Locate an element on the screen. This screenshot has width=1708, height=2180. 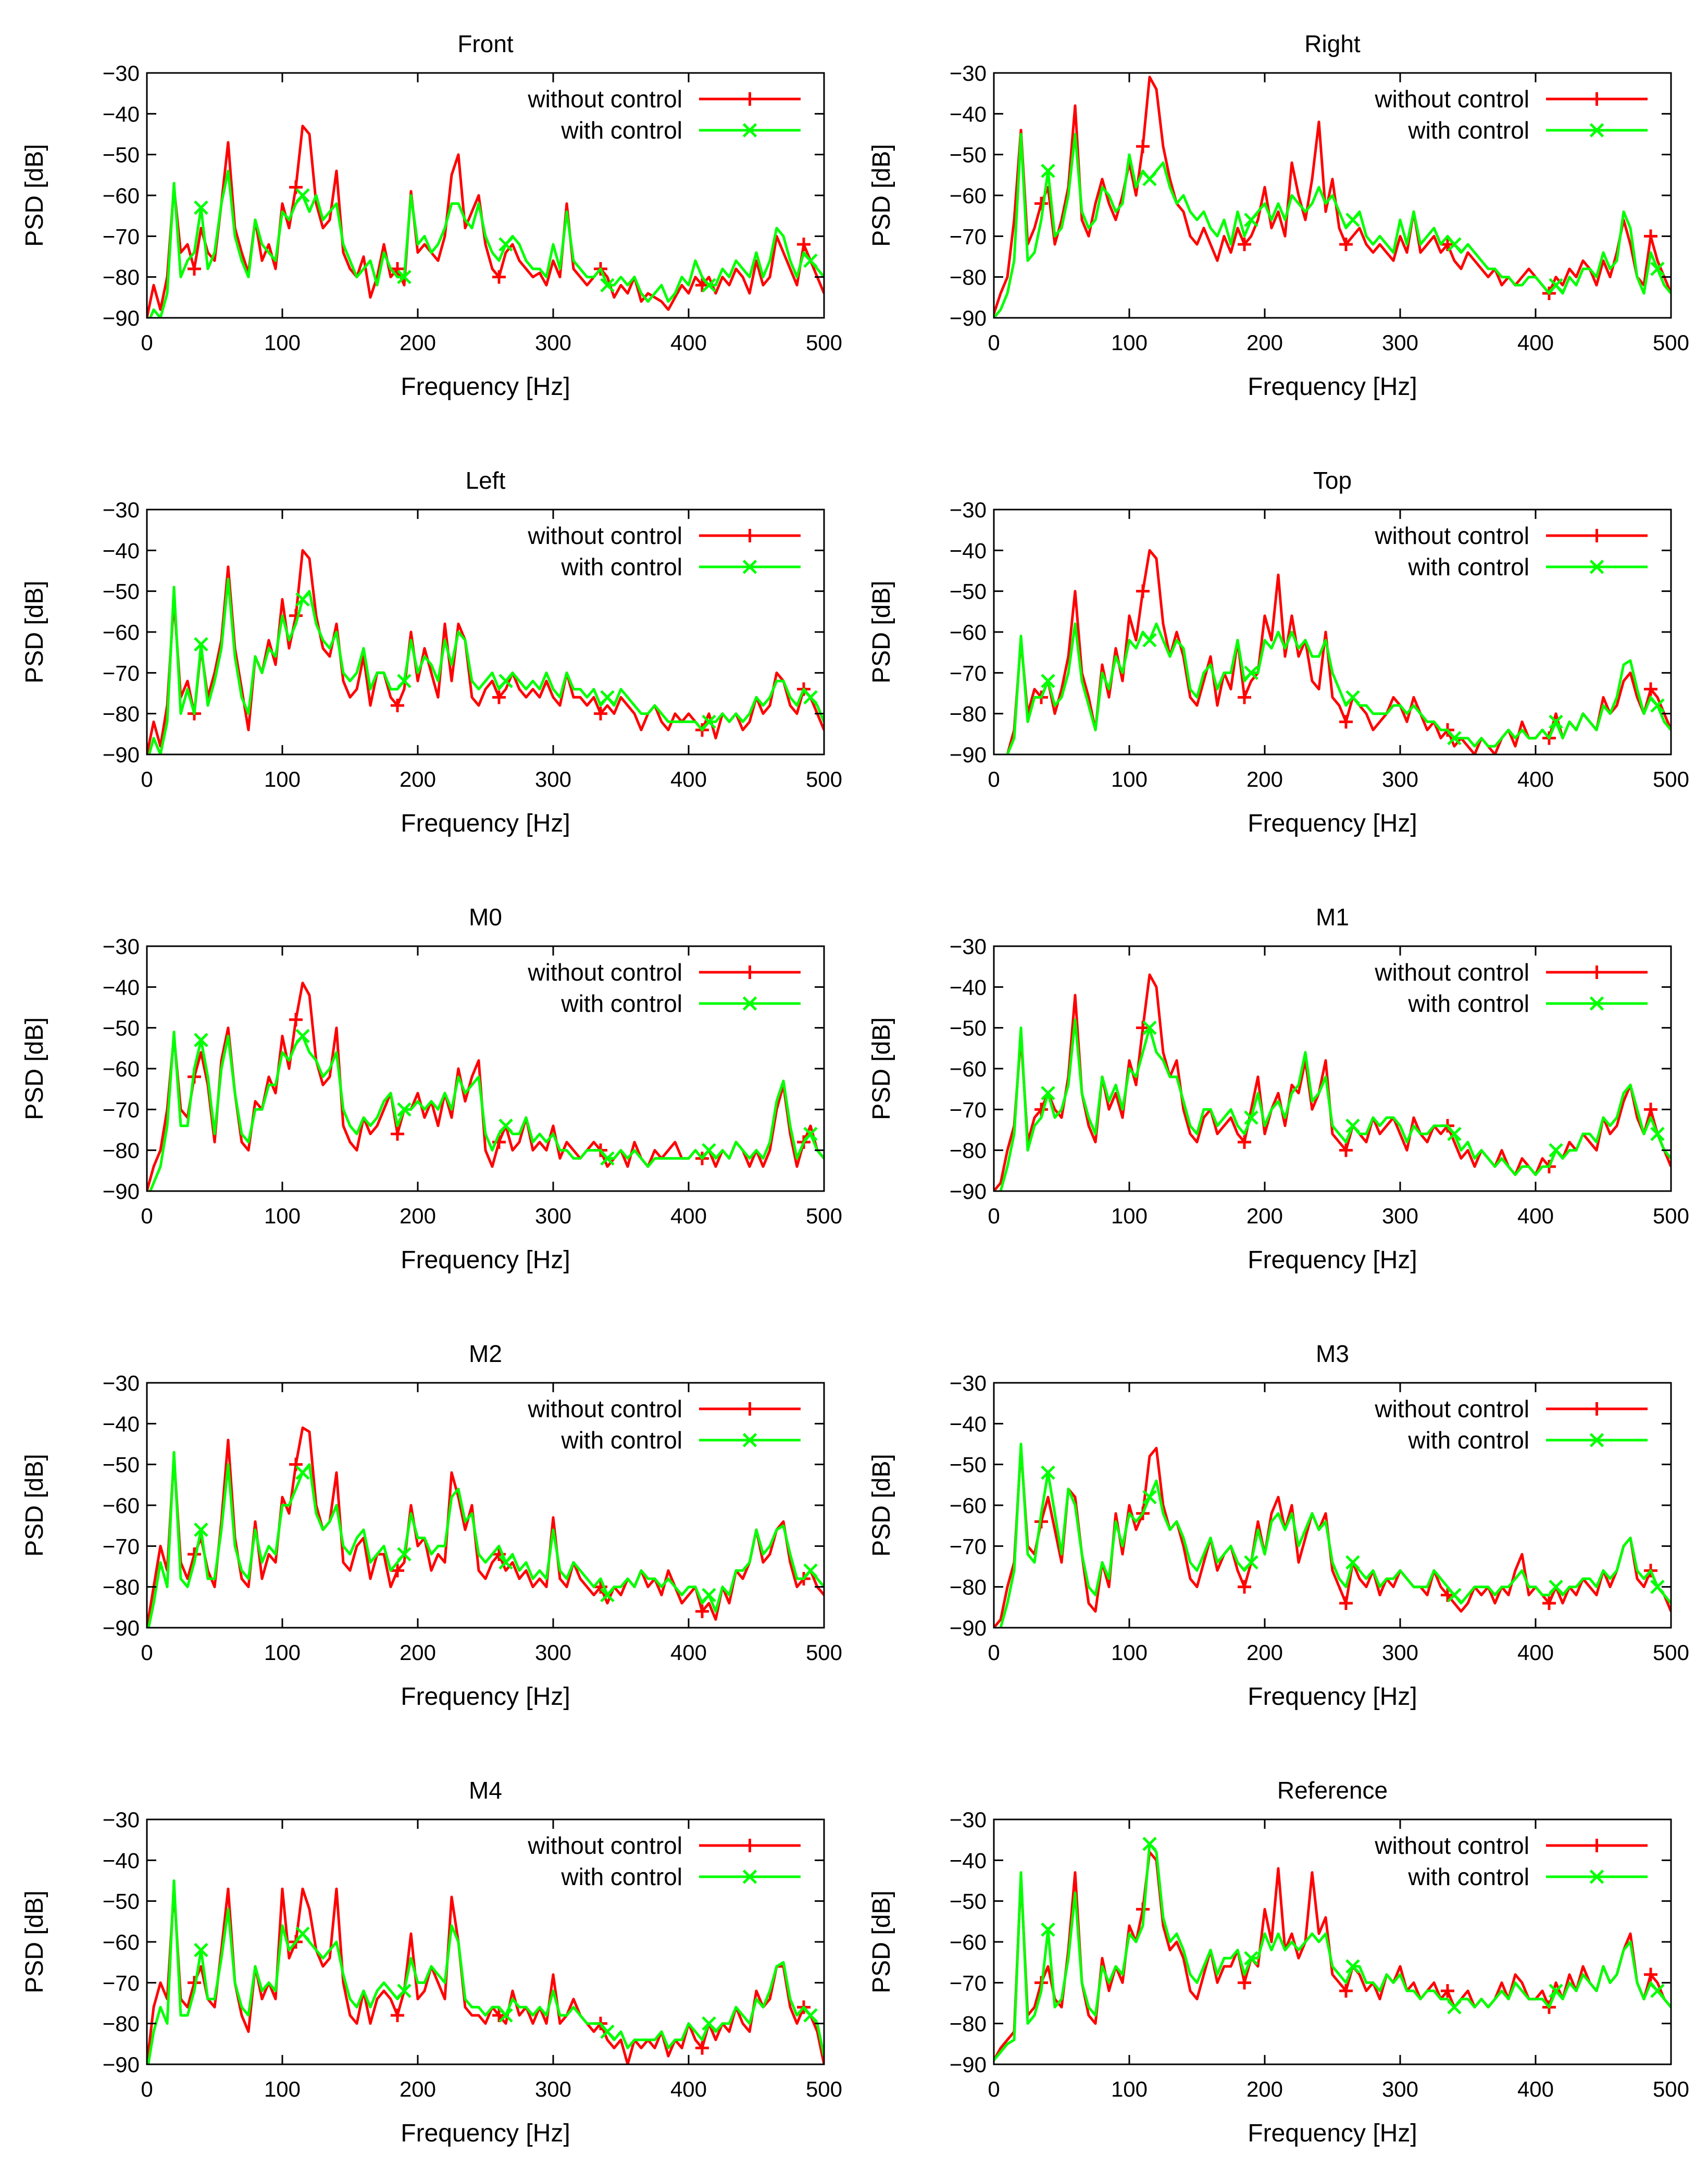
panel-title: M1 is located at coordinates (1333, 917).